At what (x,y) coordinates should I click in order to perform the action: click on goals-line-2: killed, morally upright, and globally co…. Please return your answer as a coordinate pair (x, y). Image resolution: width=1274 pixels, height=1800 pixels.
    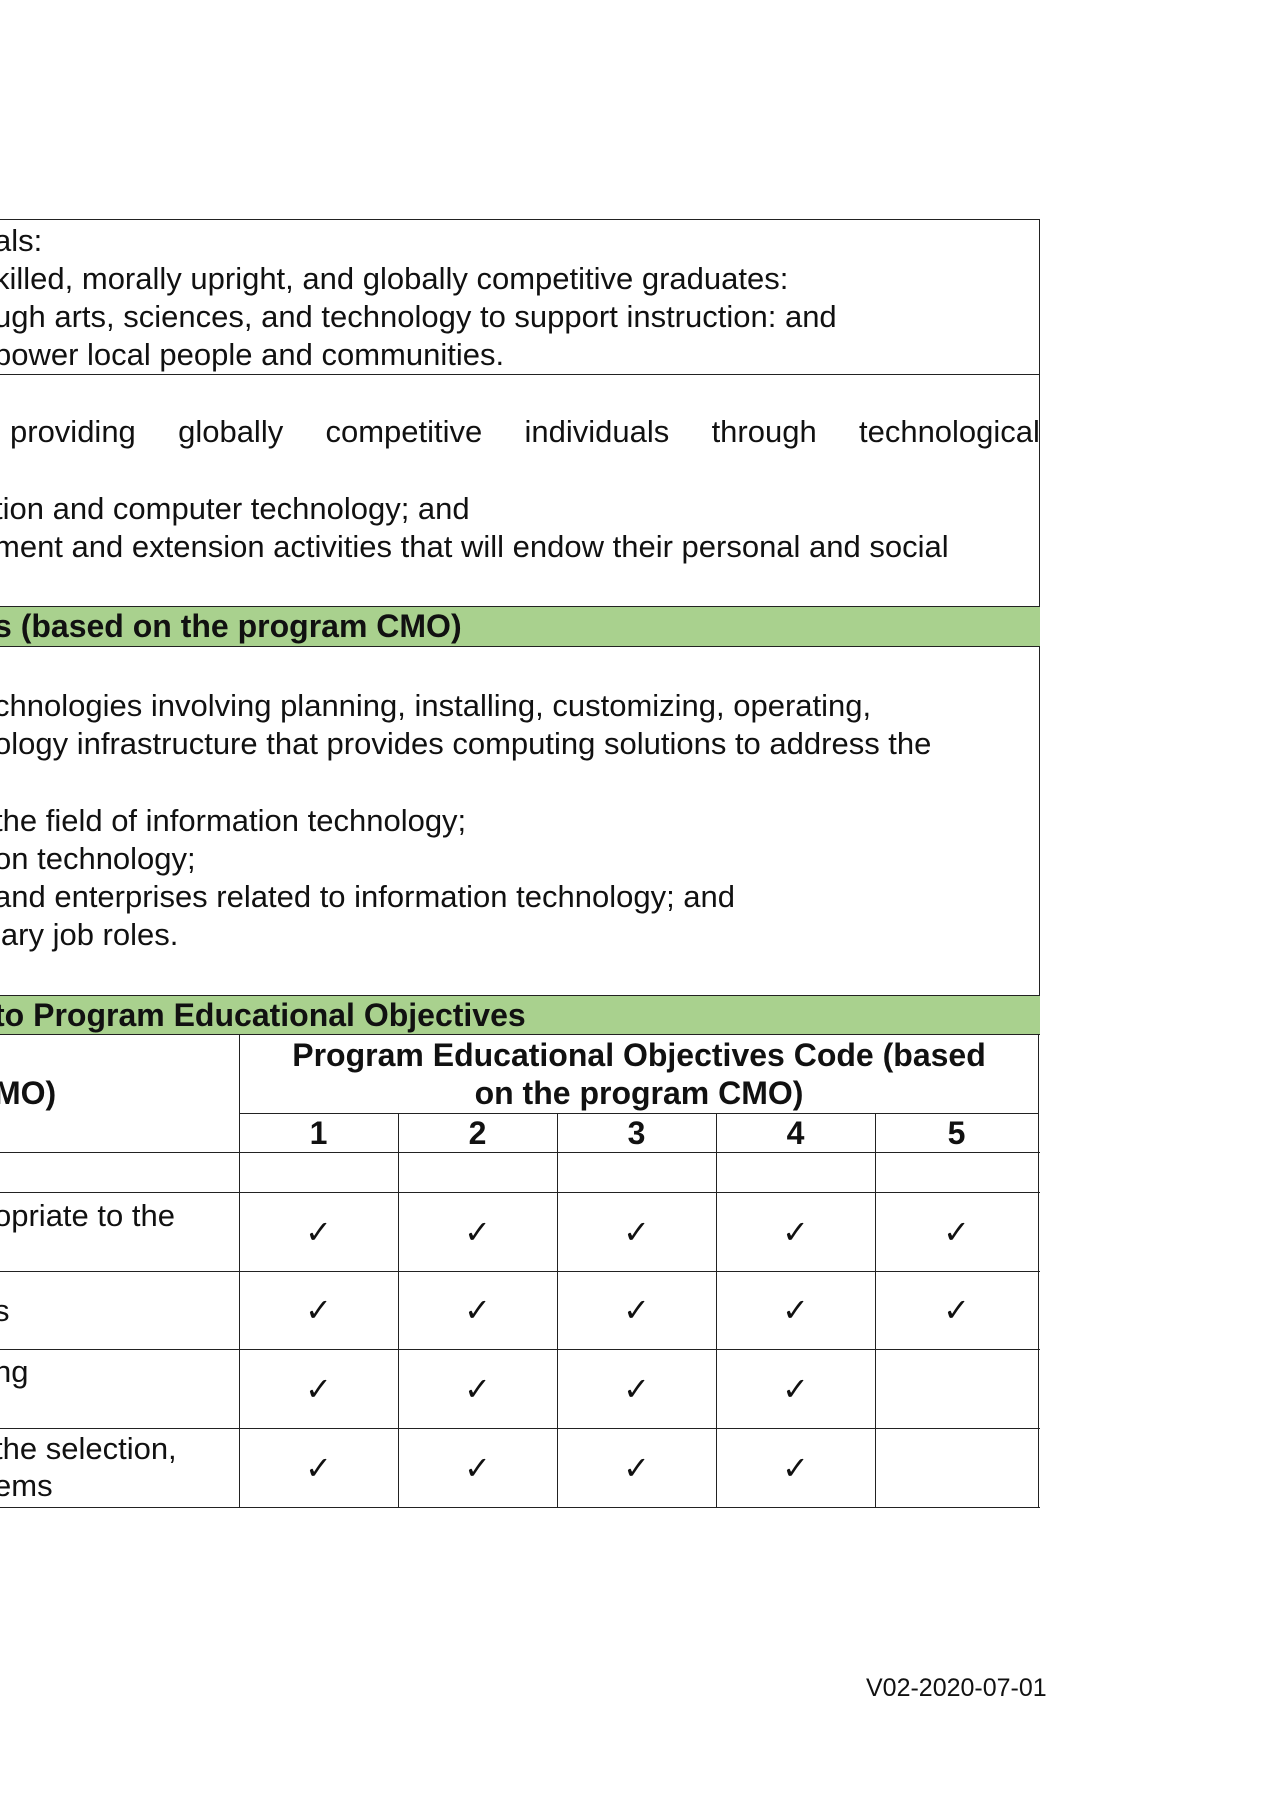
    Looking at the image, I should click on (394, 278).